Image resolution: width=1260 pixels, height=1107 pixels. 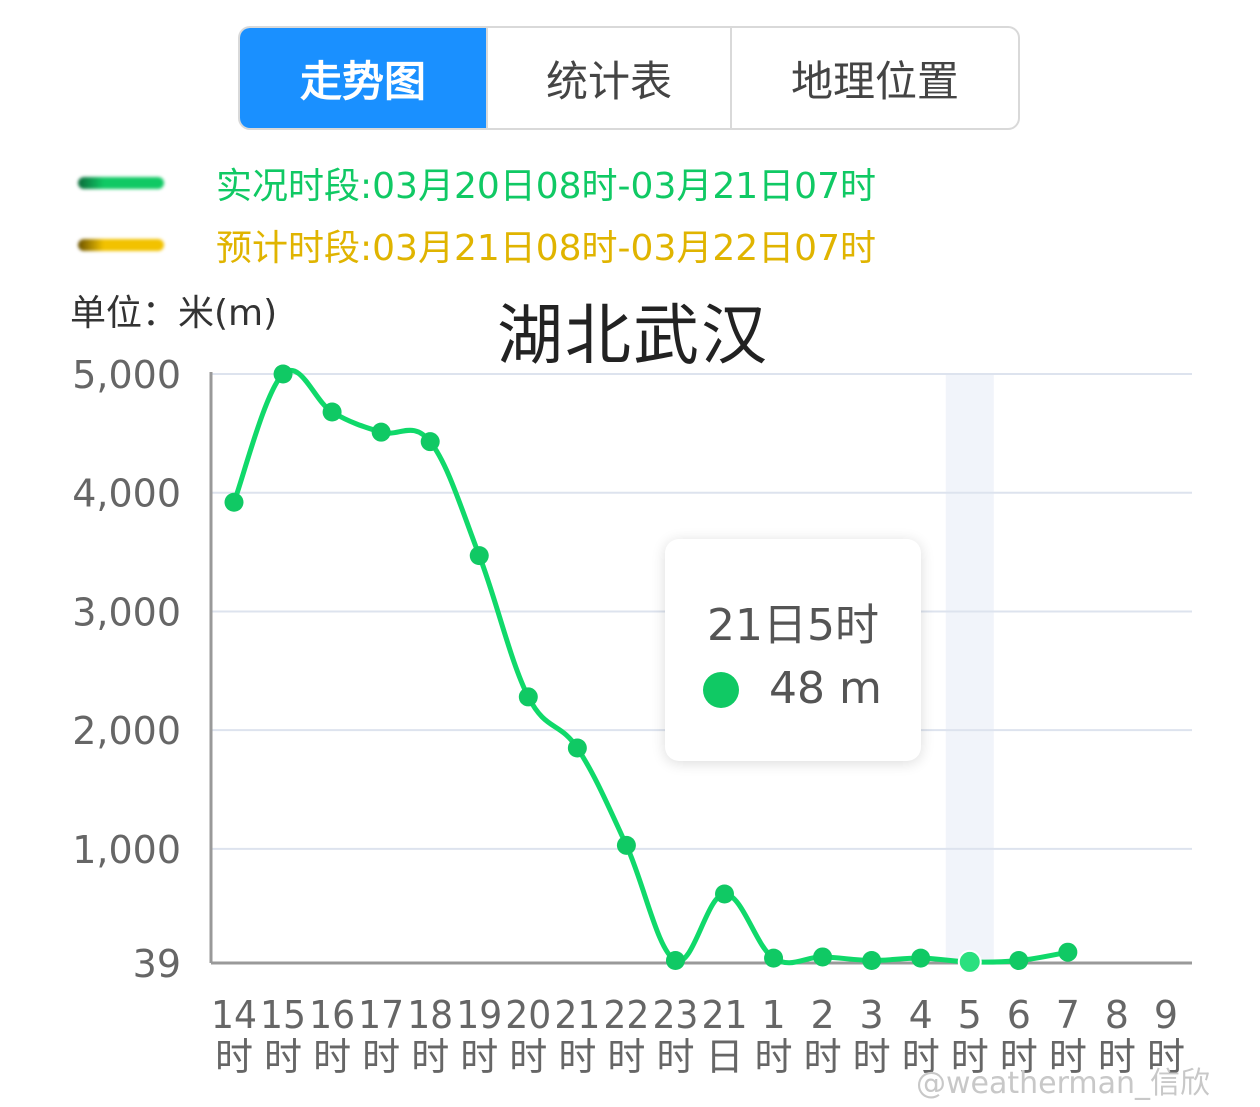 I want to click on x-tick-label: 14时, so click(x=234, y=1036).